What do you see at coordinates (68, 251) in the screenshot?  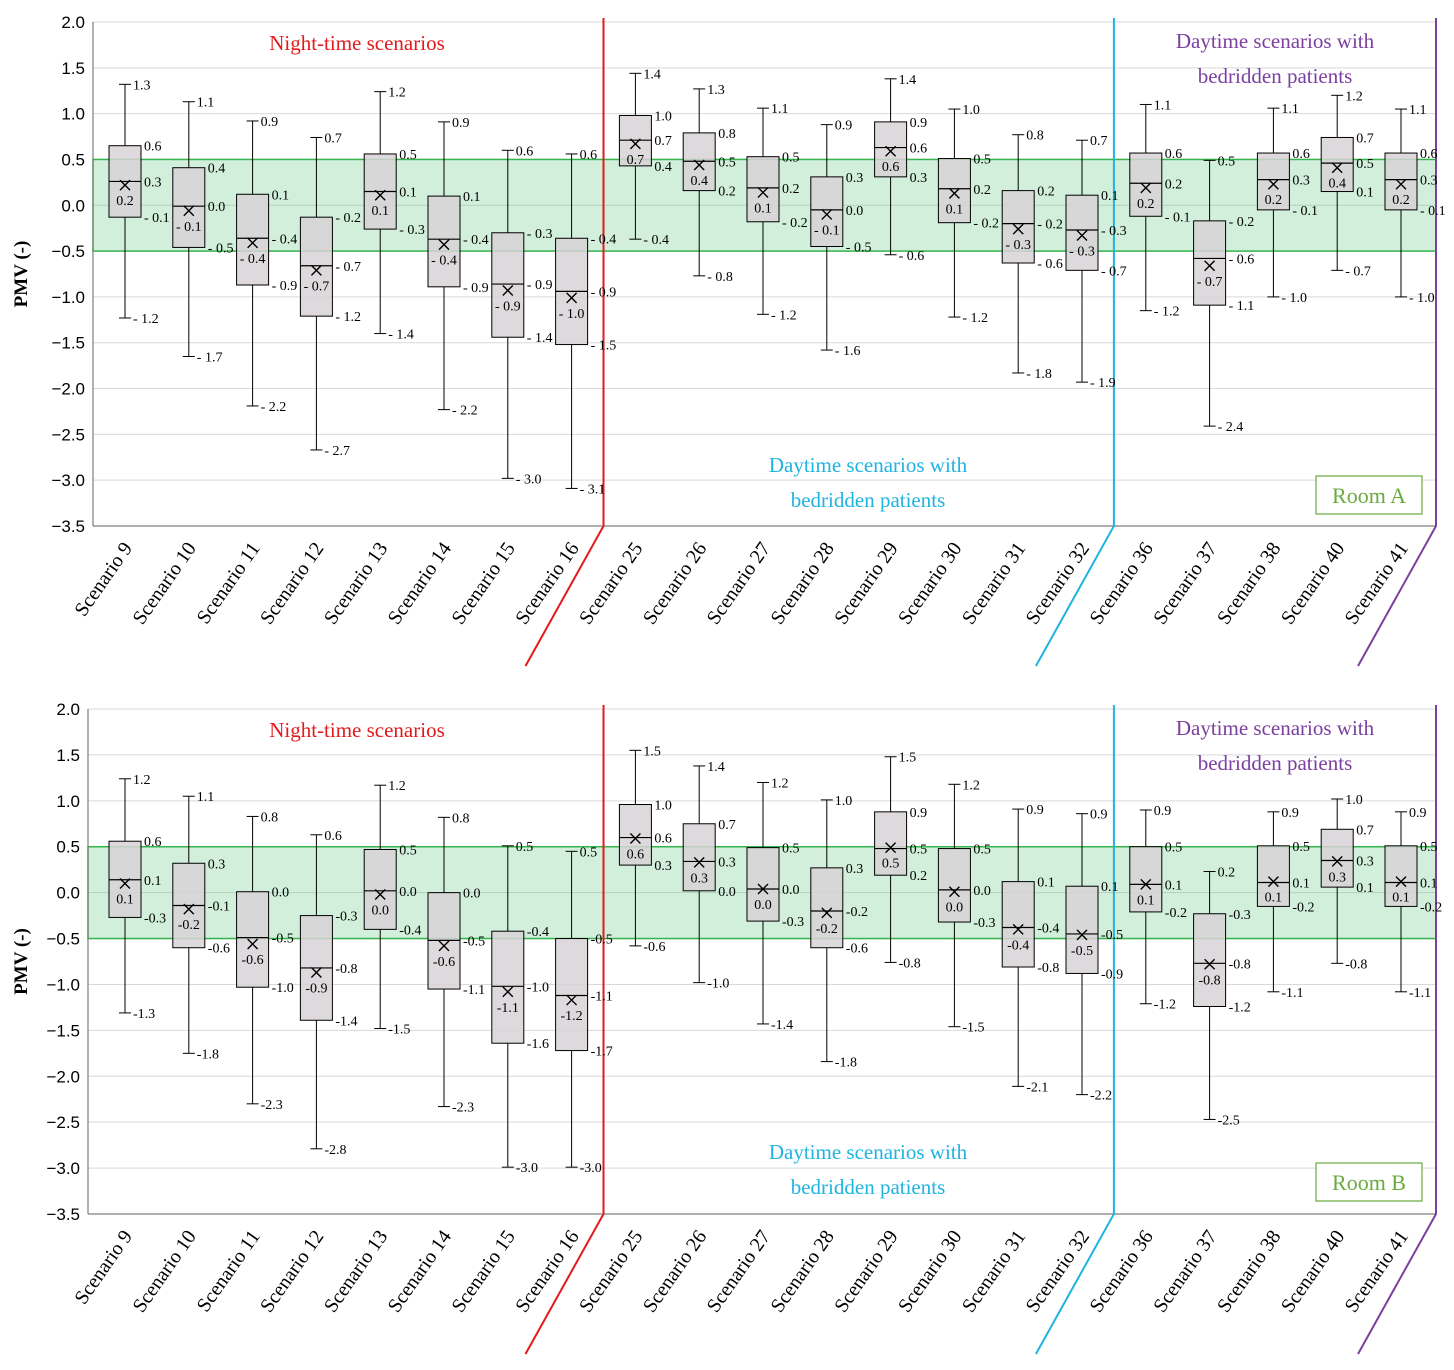 I see `y-tick-label: −0.5` at bounding box center [68, 251].